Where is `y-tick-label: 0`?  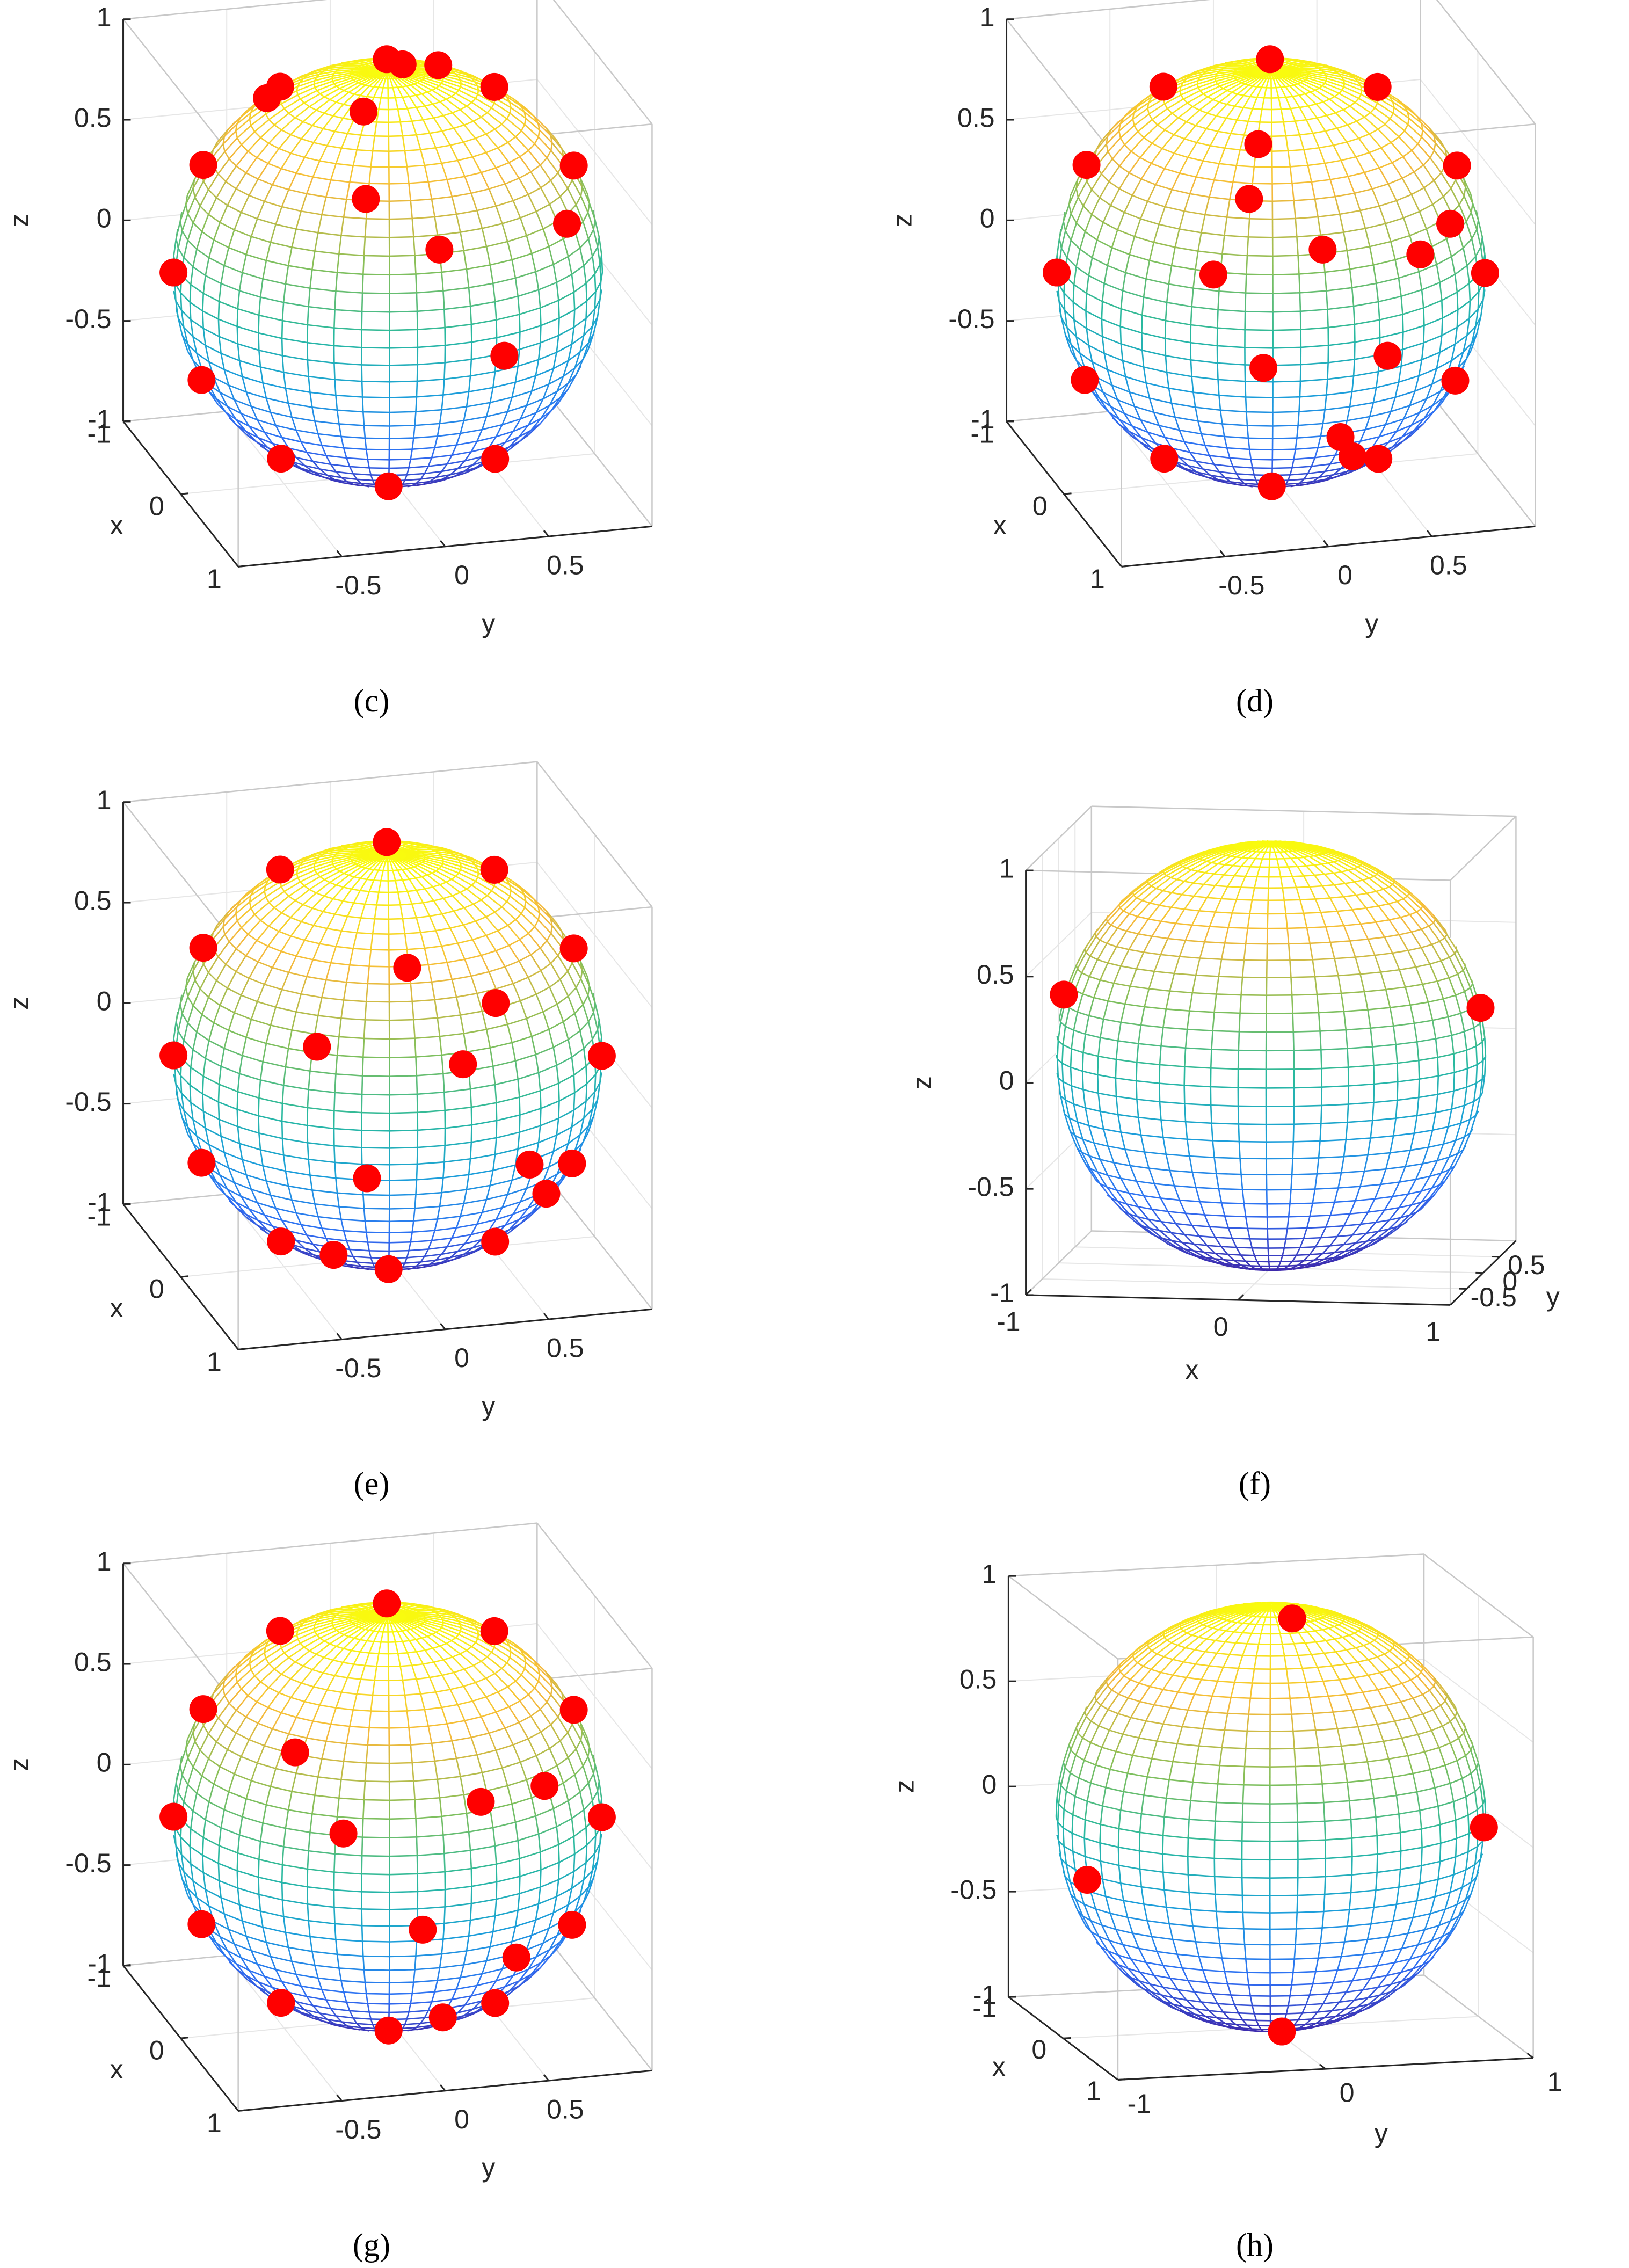 y-tick-label: 0 is located at coordinates (1344, 575).